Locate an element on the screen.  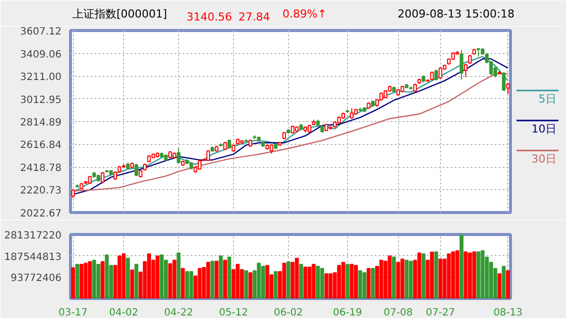
text: 2009-08-13 15:00:18 is located at coordinates (456, 14).